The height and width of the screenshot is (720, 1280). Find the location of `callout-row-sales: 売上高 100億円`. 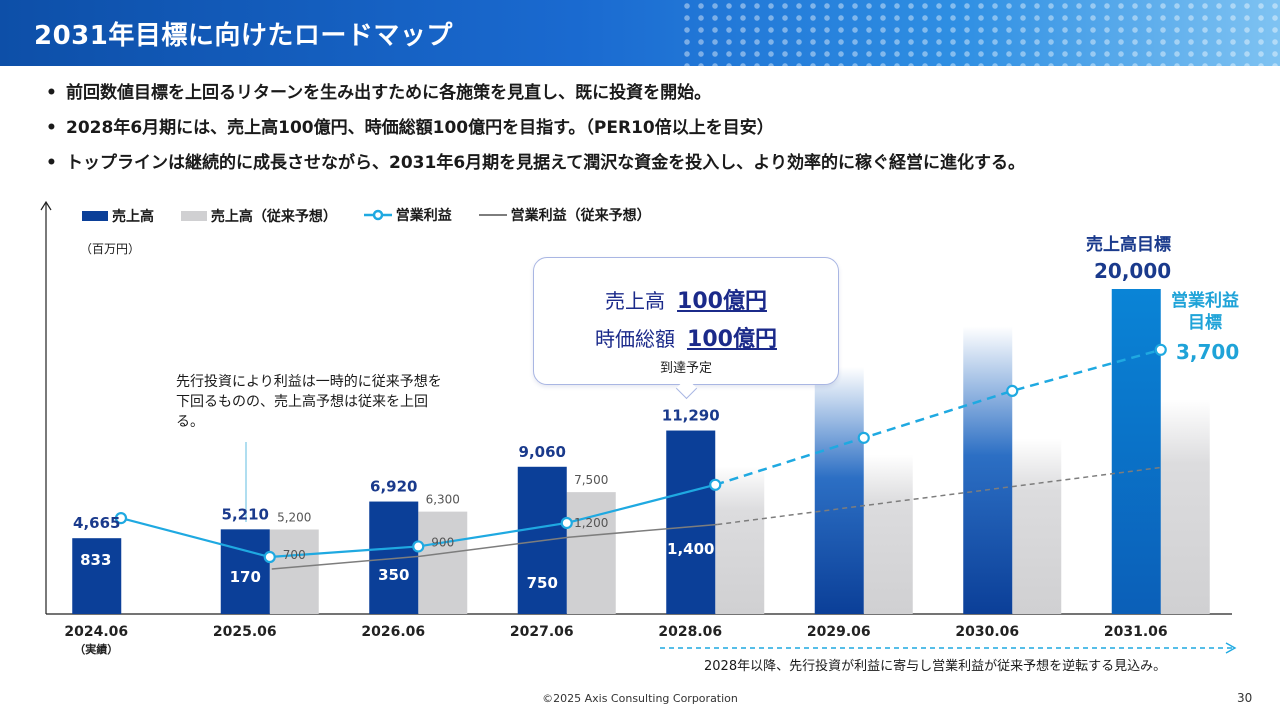

callout-row-sales: 売上高 100億円 is located at coordinates (686, 299).